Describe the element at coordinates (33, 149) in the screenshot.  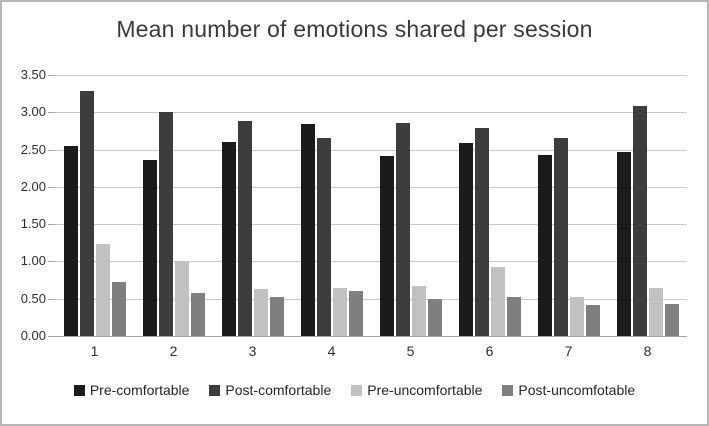
I see `y-axis-tick-label: 2.50` at that location.